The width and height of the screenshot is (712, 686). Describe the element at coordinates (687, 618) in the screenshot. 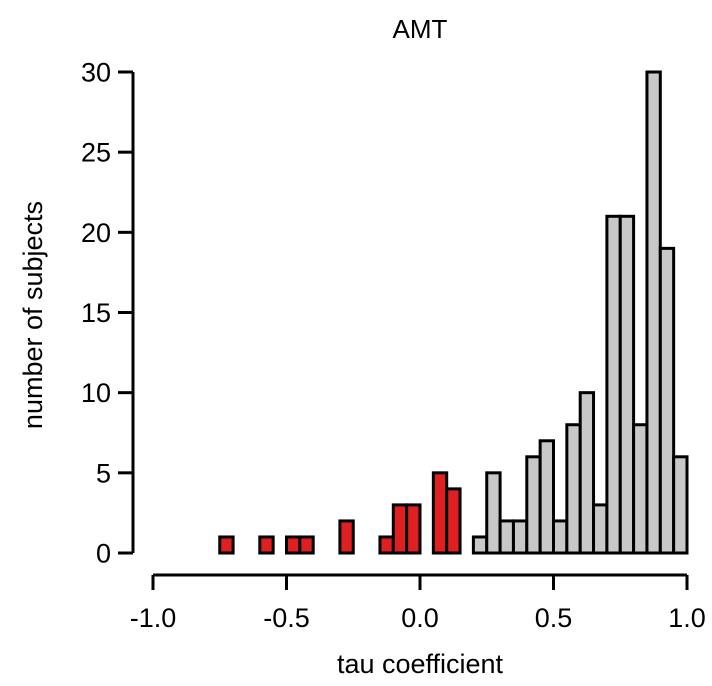

I see `x-tick-label-4: 1.0` at that location.